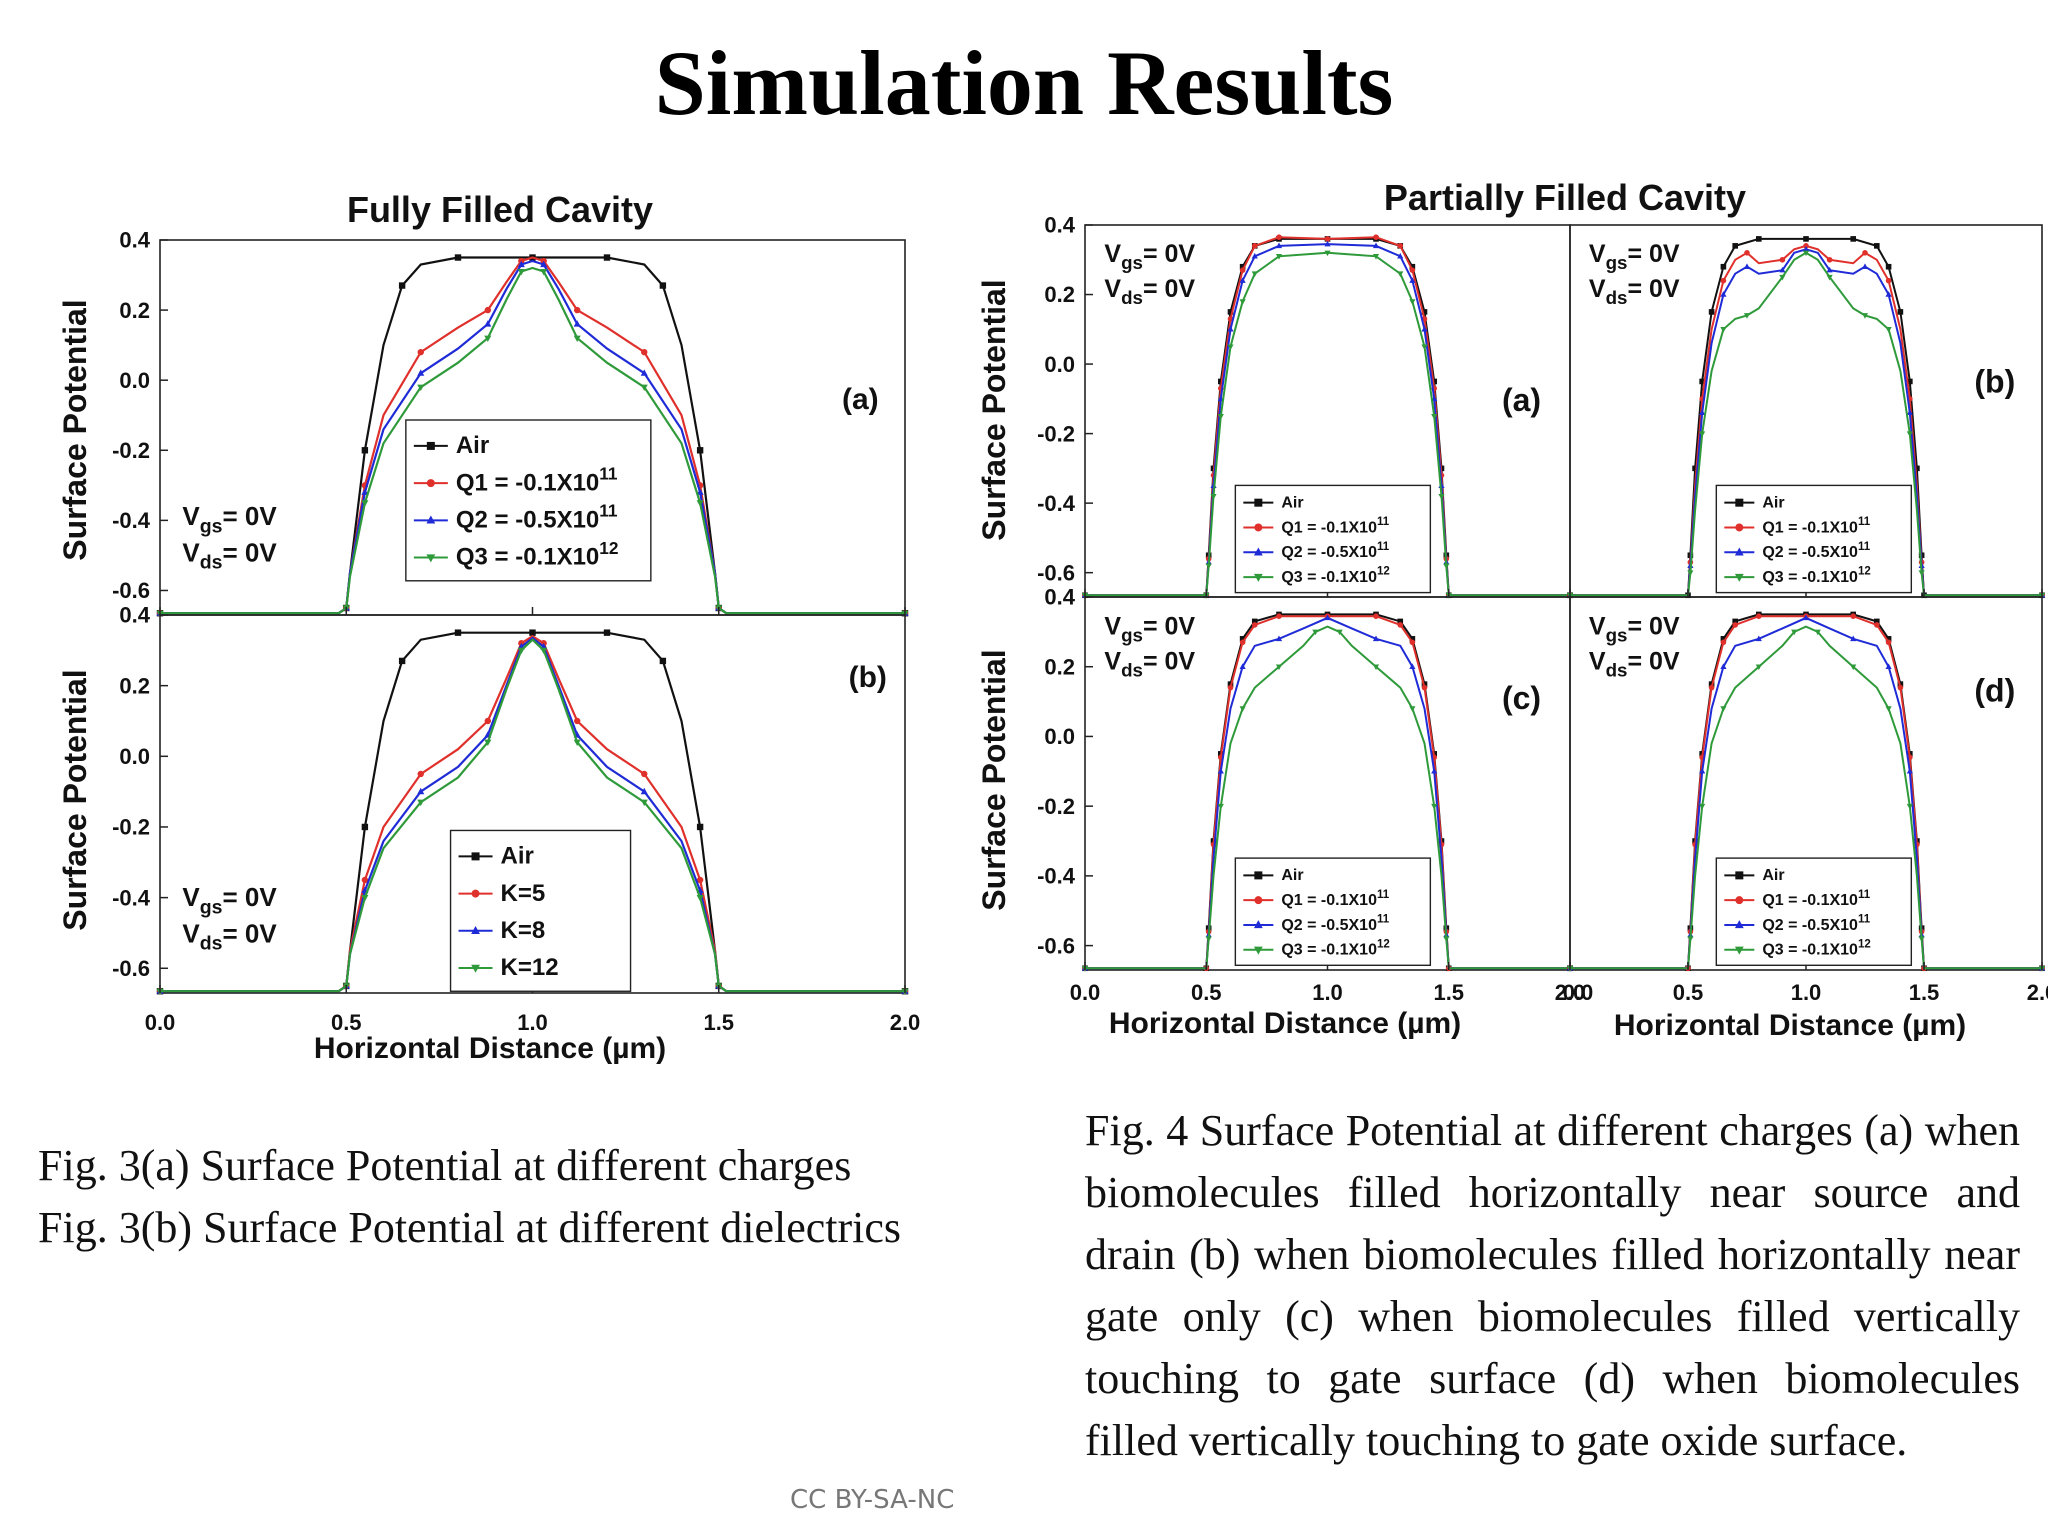  I want to click on panel-label: (c), so click(1521, 698).